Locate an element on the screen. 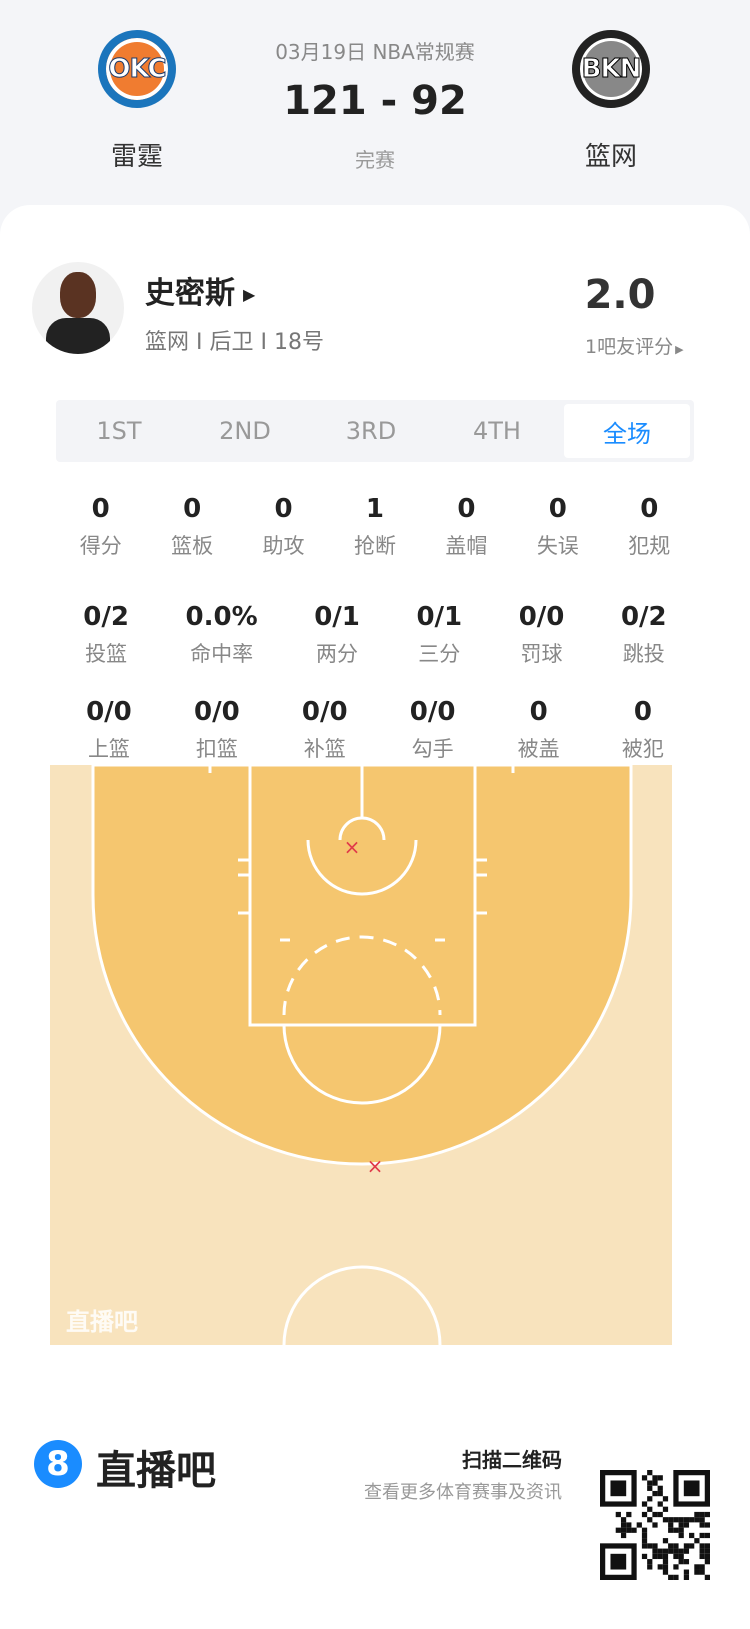 The image size is (750, 1629). lane-hash-marks is located at coordinates (361, 853).